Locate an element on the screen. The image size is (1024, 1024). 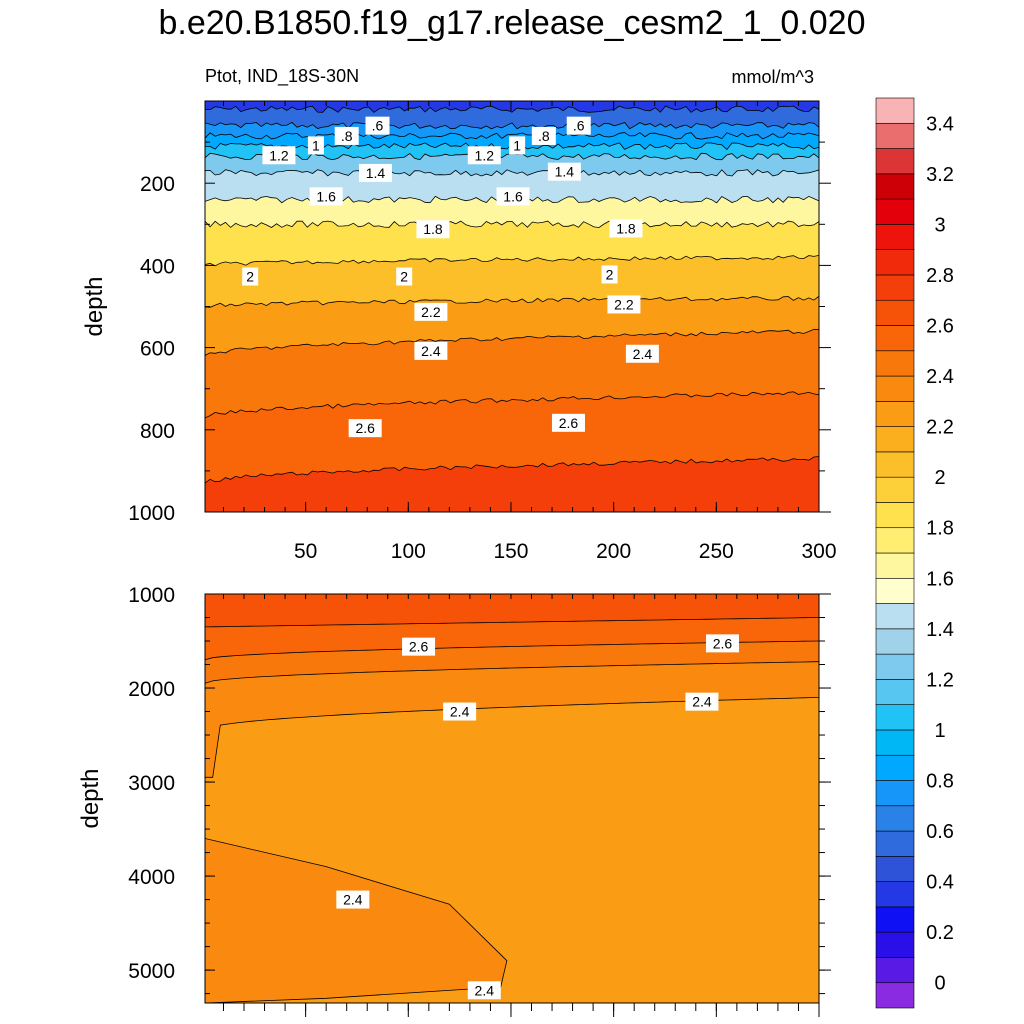
y-tick-label: 4000 is located at coordinates (151, 877).